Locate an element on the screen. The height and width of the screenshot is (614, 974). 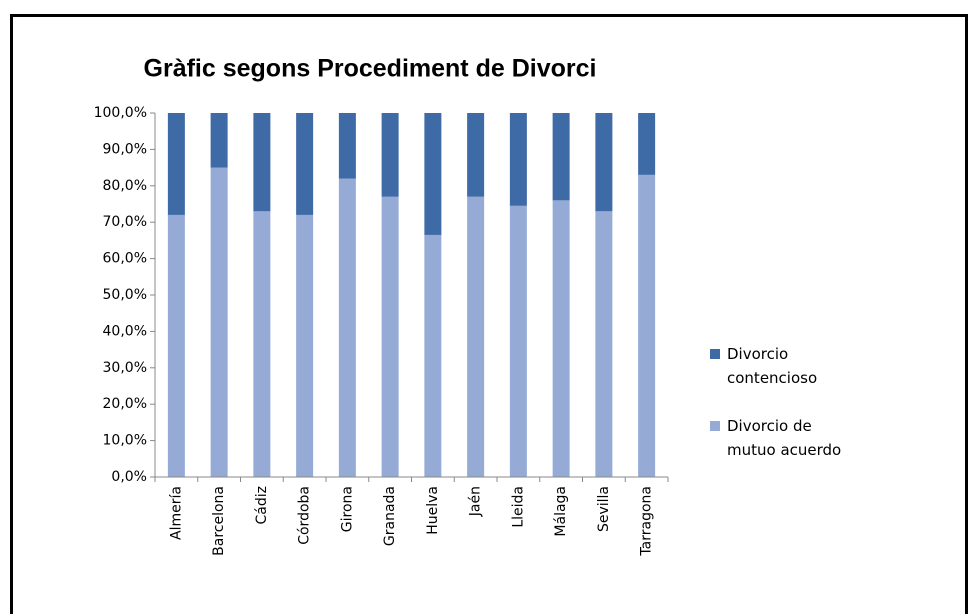
x-tick-label: Barcelona is located at coordinates (219, 521).